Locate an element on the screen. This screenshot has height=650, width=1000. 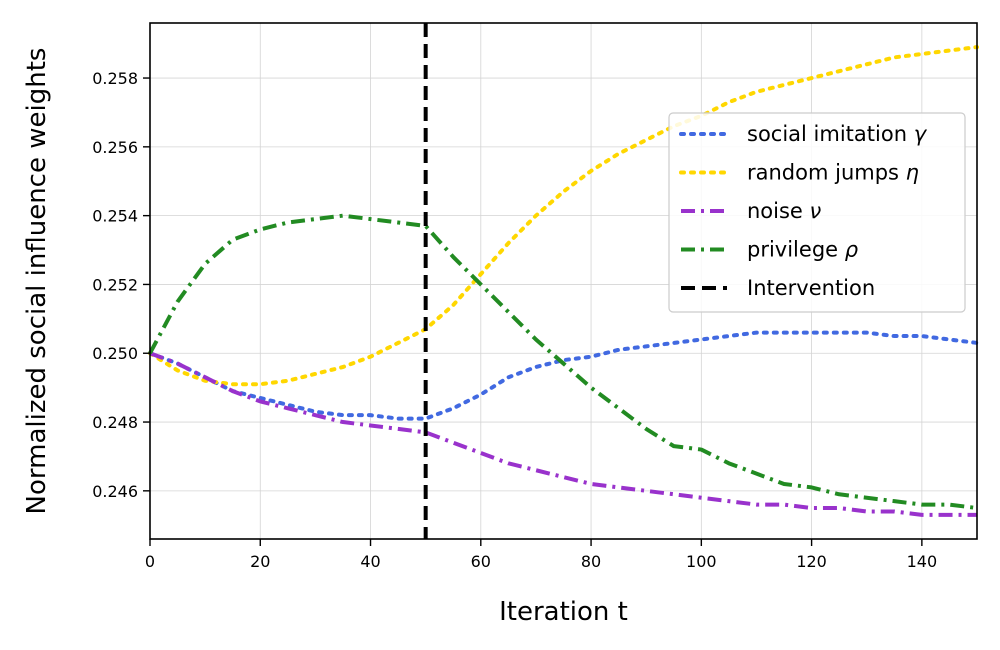
y-tick-label-5: 0.256 is located at coordinates (115, 147).